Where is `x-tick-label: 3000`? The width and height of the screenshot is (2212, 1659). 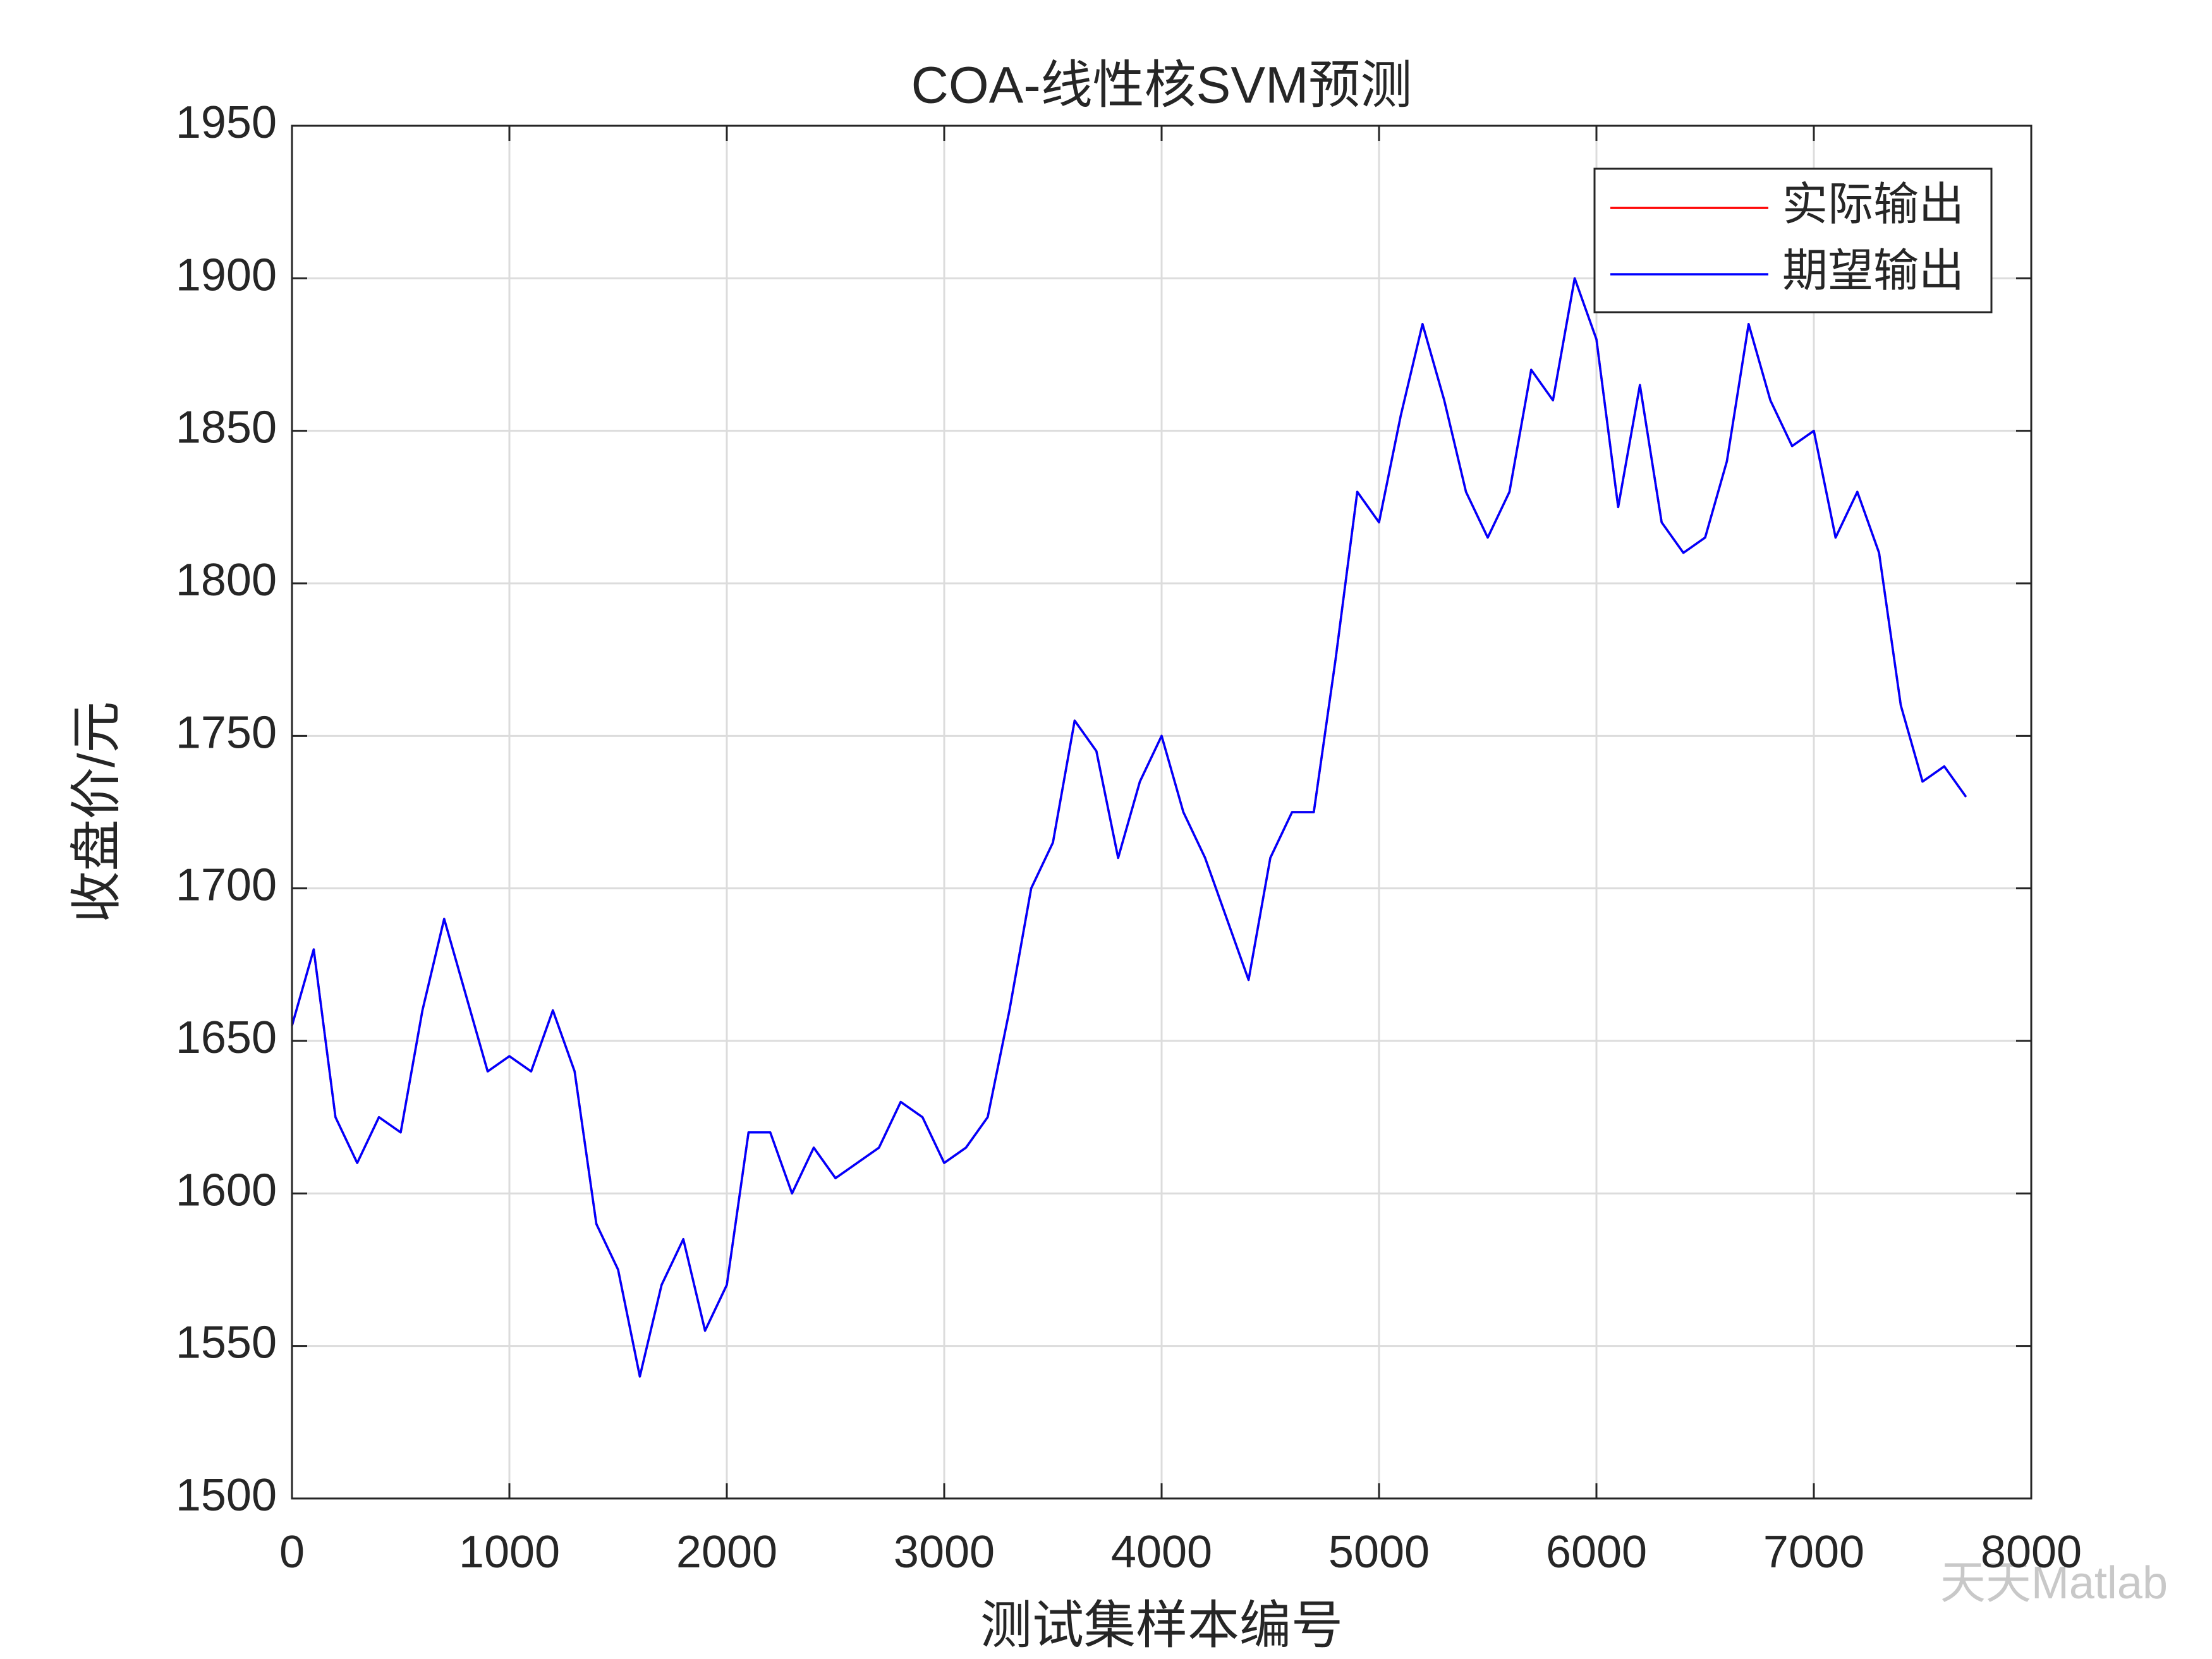 x-tick-label: 3000 is located at coordinates (944, 1552).